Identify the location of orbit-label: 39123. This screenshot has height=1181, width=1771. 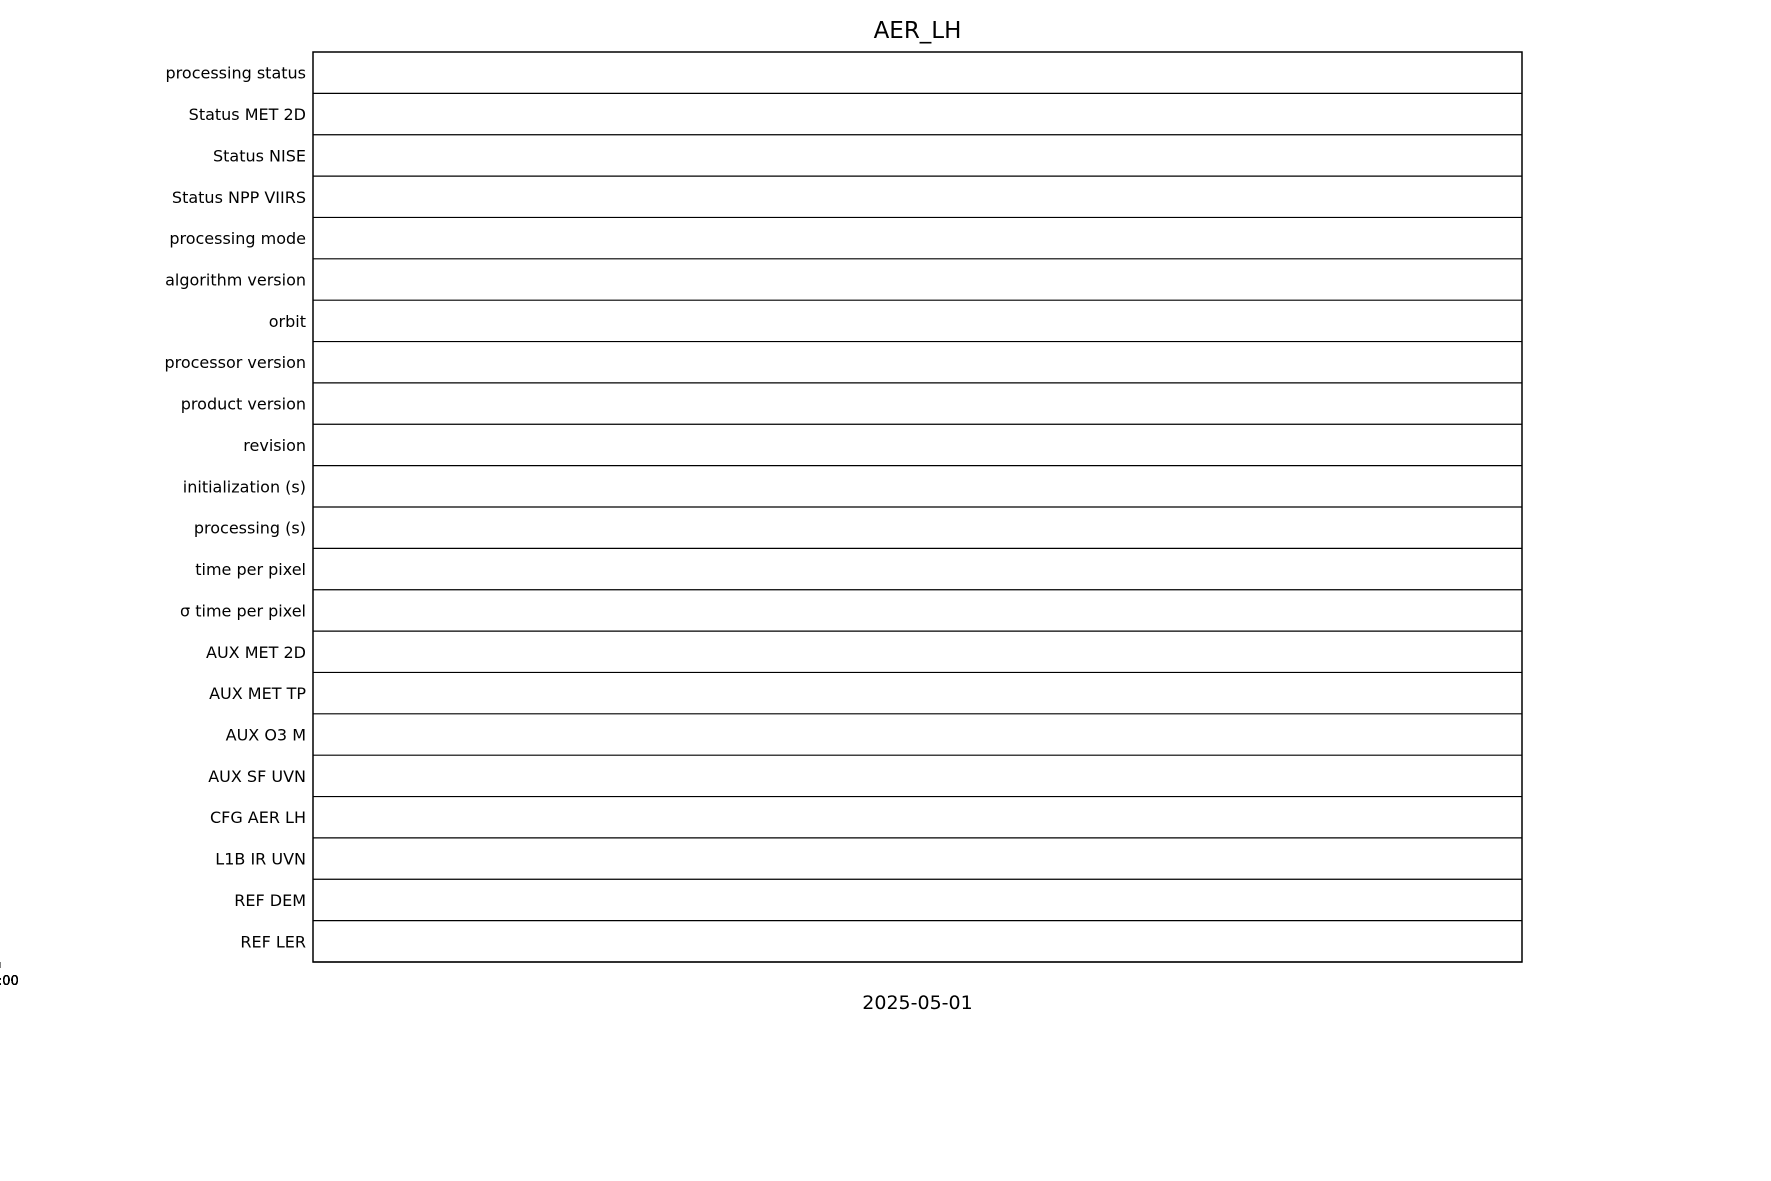
(9, 321).